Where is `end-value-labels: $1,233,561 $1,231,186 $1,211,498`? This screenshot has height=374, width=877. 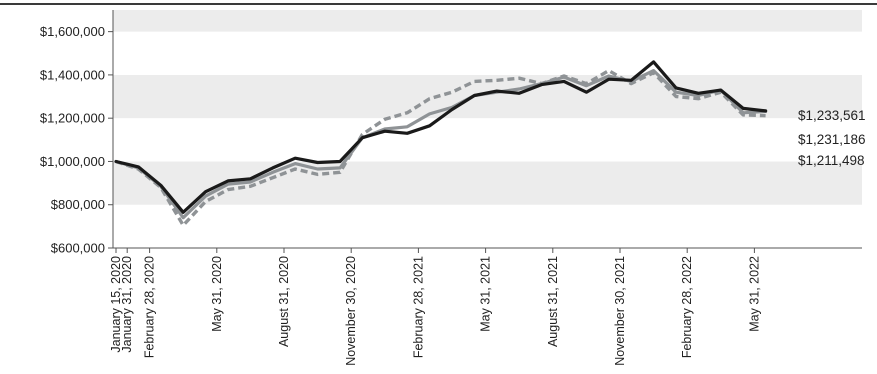
end-value-labels: $1,233,561 $1,231,186 $1,211,498 is located at coordinates (832, 138).